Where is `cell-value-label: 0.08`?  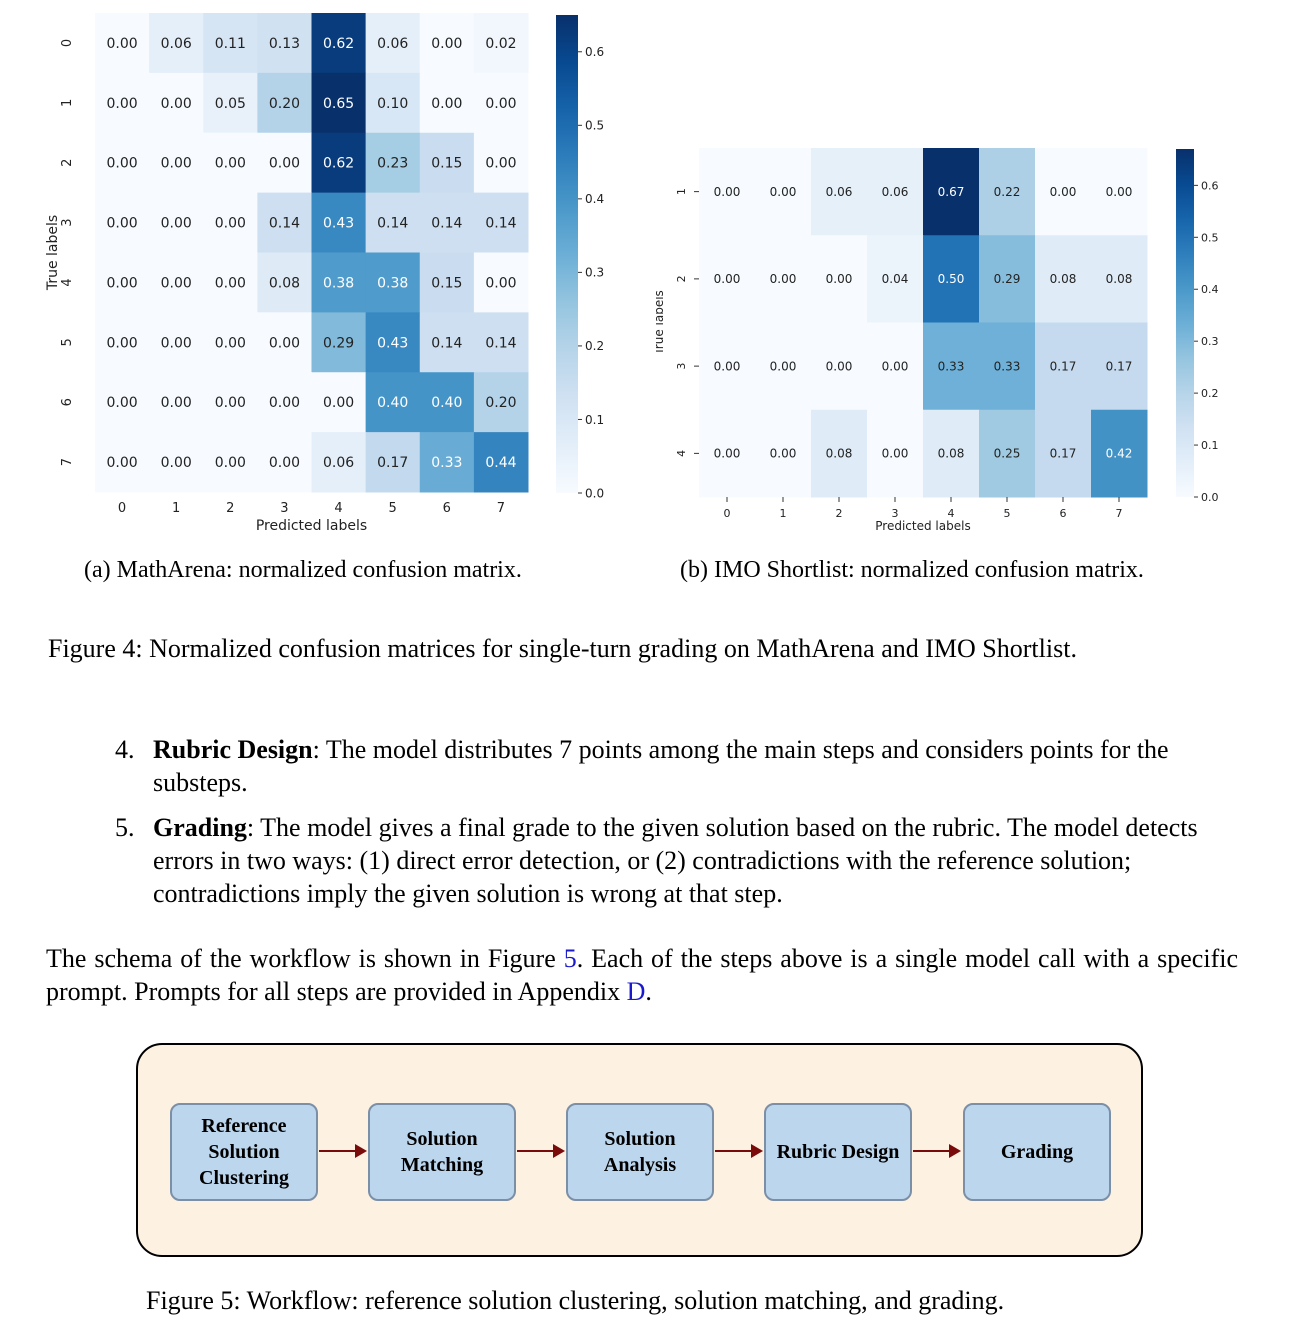 cell-value-label: 0.08 is located at coordinates (1119, 279).